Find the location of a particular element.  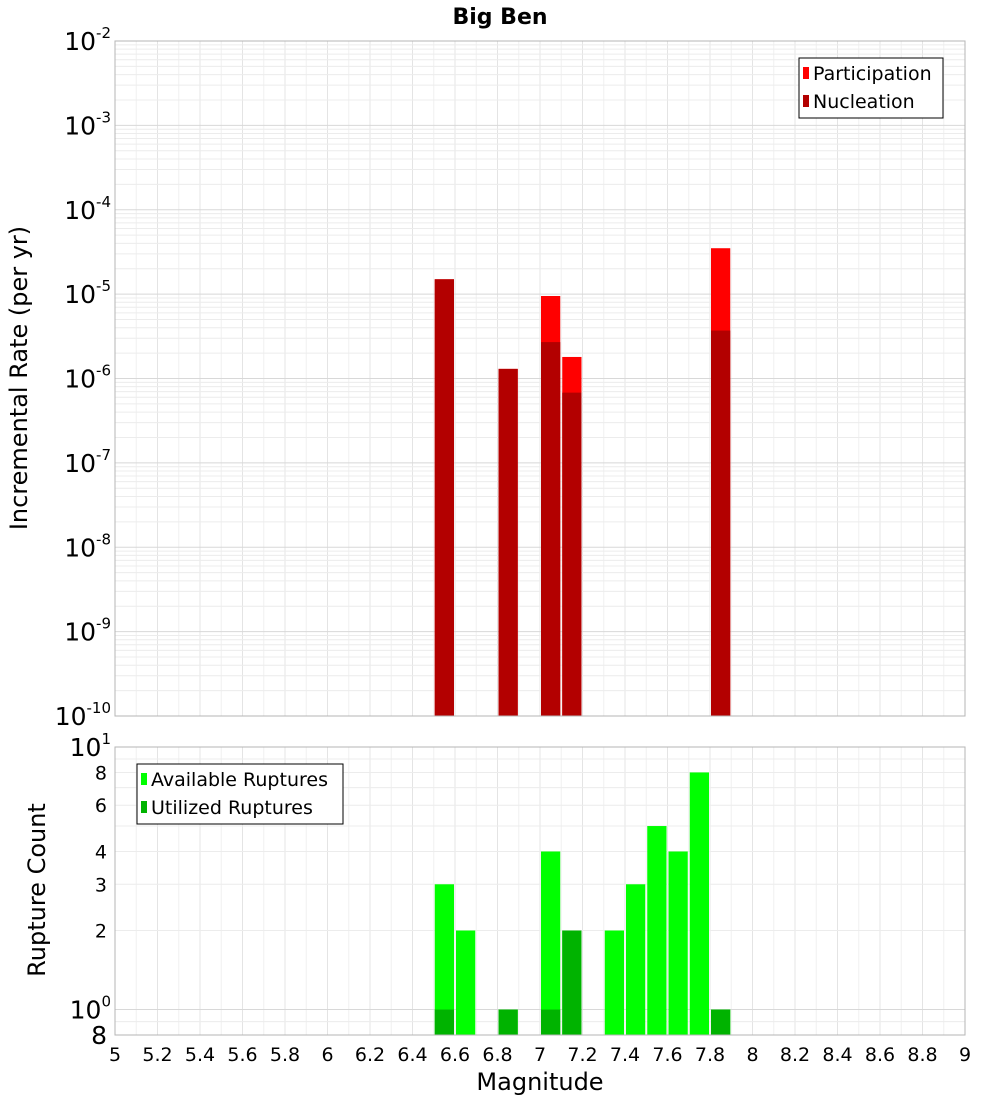

x-tick-label: 6.6 is located at coordinates (455, 1055).